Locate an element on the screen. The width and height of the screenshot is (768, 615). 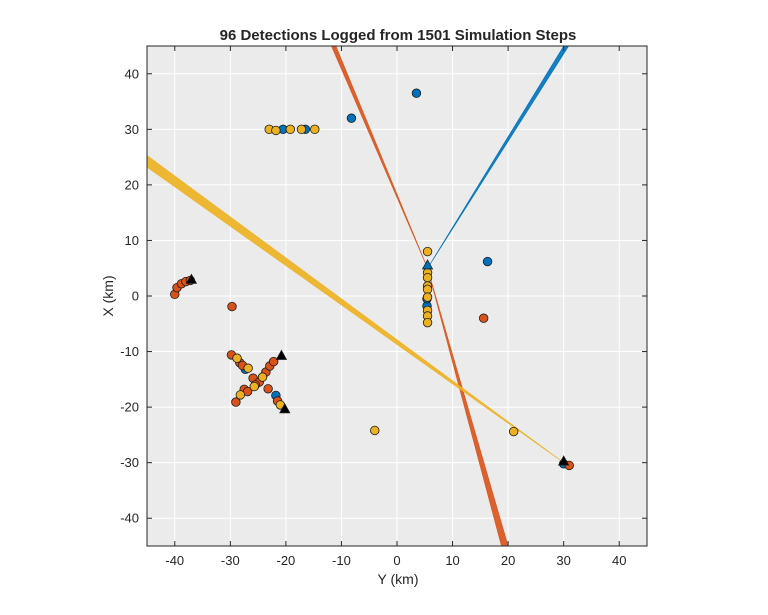
y-tick-label: 20 is located at coordinates (132, 184).